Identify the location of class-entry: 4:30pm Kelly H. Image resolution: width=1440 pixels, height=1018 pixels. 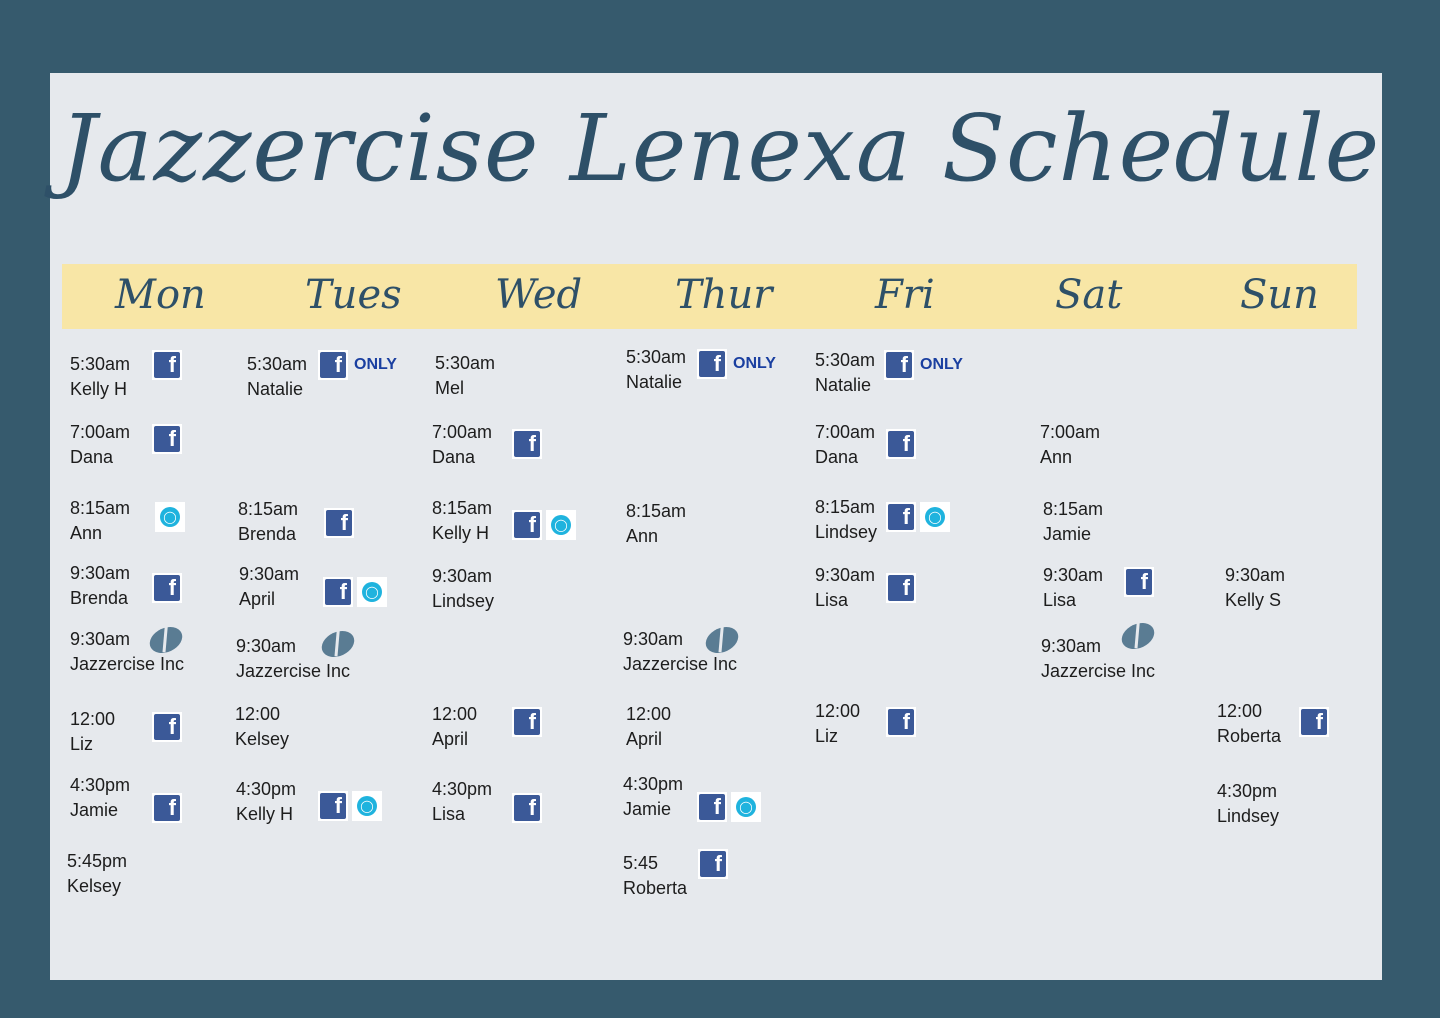
(266, 802).